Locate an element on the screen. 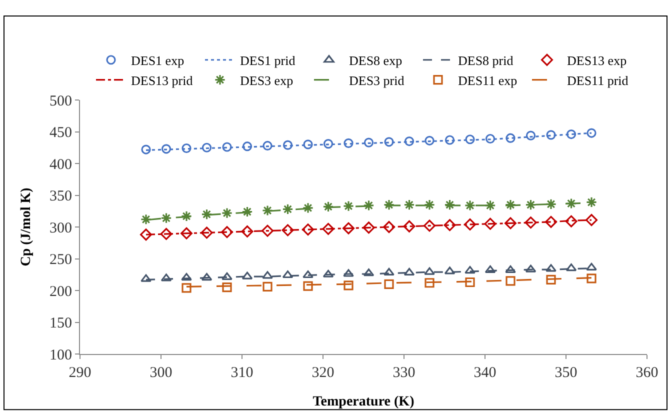  y-tick-label: 200 is located at coordinates (61, 292).